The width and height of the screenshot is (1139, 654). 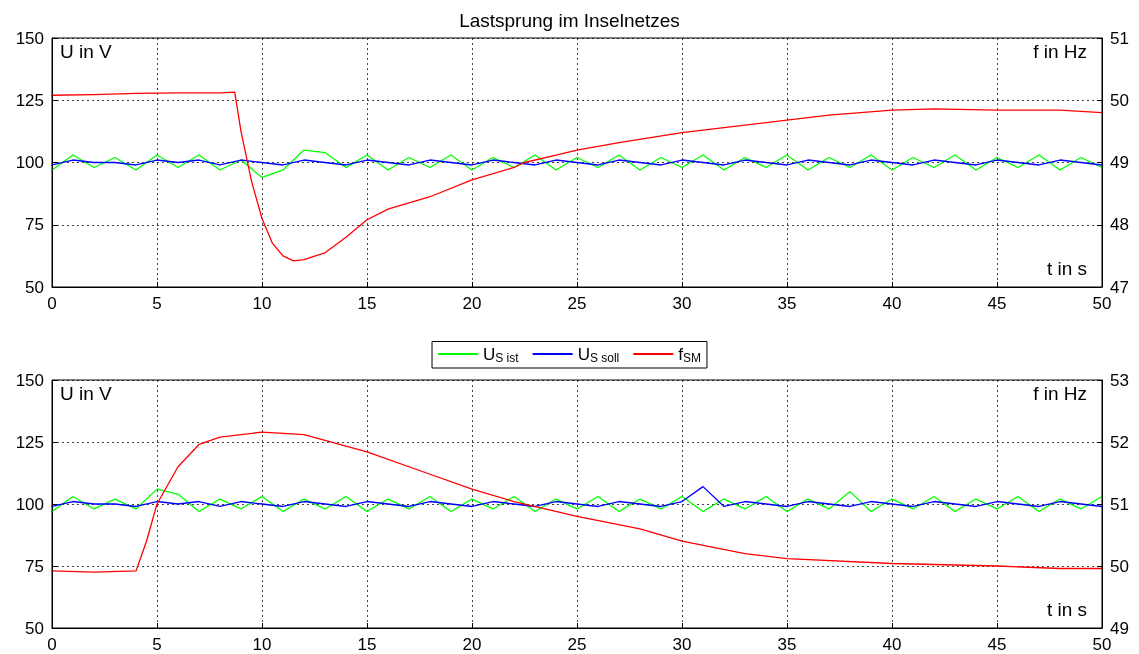 I want to click on y2-tick-label: 52, so click(x=1119, y=442).